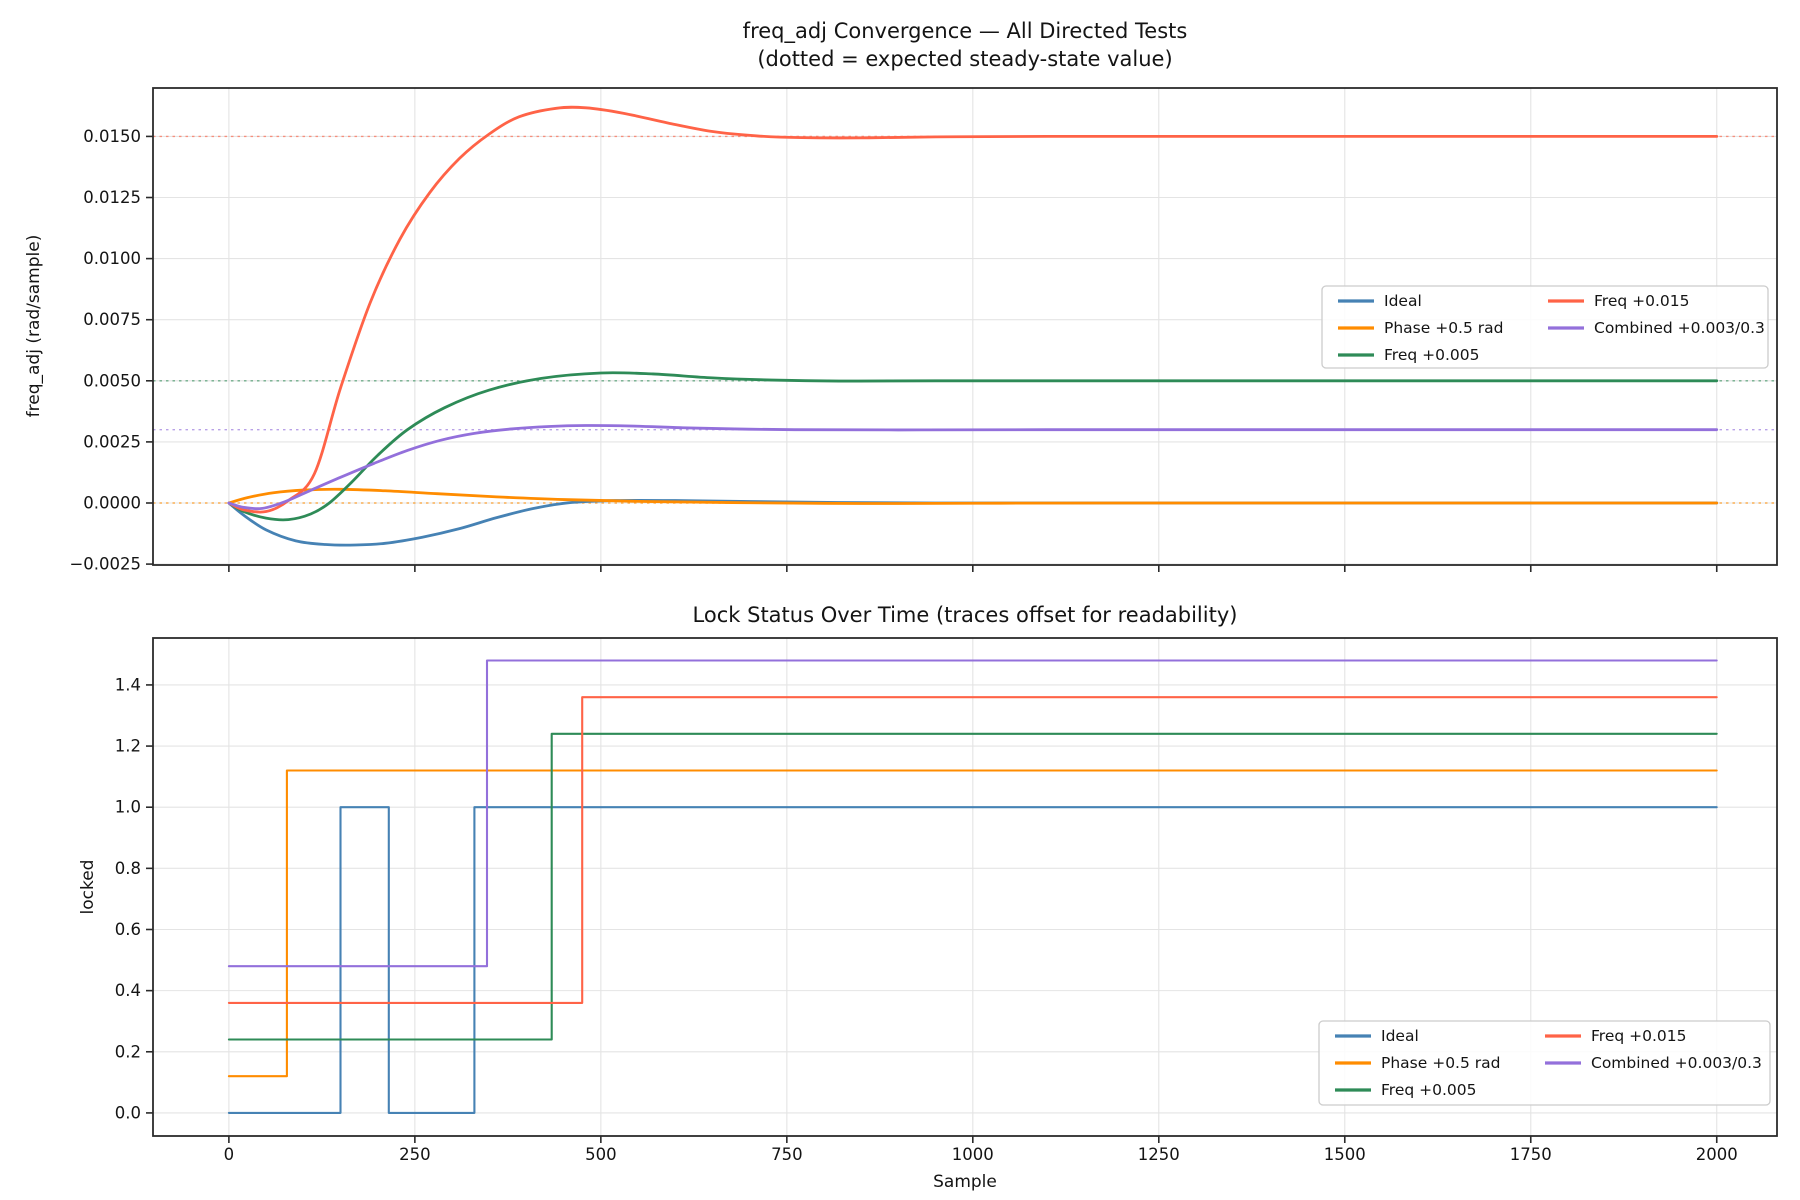  Describe the element at coordinates (128, 1051) in the screenshot. I see `y-tick-label: 0.2` at that location.